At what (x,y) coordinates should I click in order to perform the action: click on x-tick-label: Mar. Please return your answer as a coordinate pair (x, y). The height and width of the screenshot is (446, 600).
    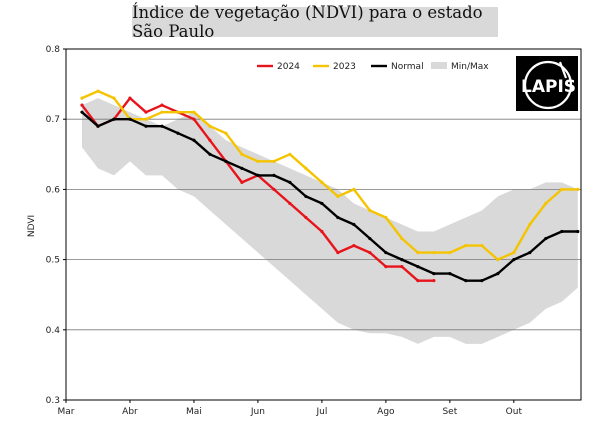
    Looking at the image, I should click on (66, 412).